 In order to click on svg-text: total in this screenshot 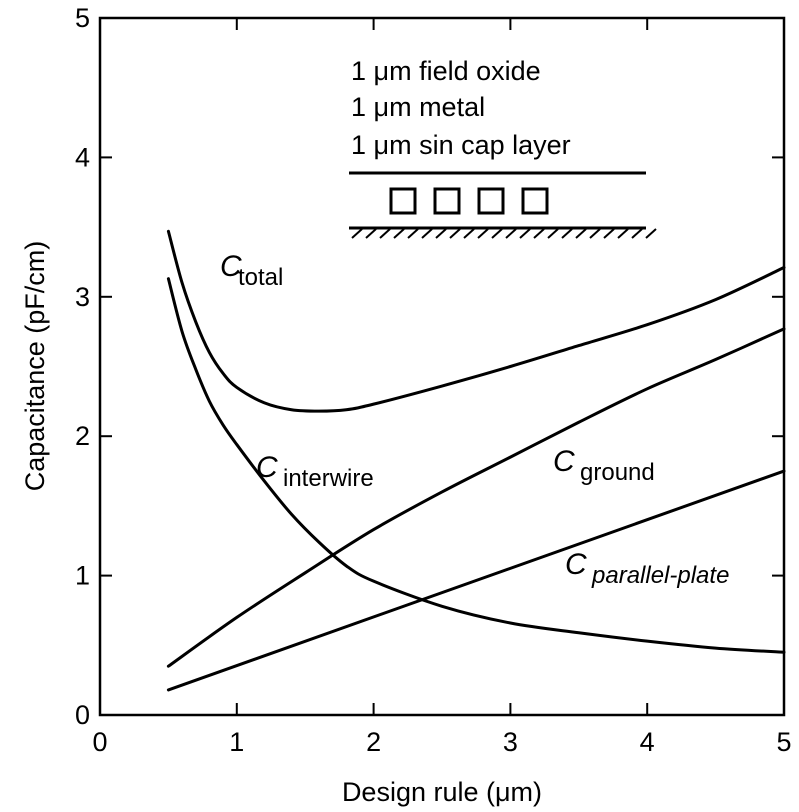, I will do `click(260, 277)`.